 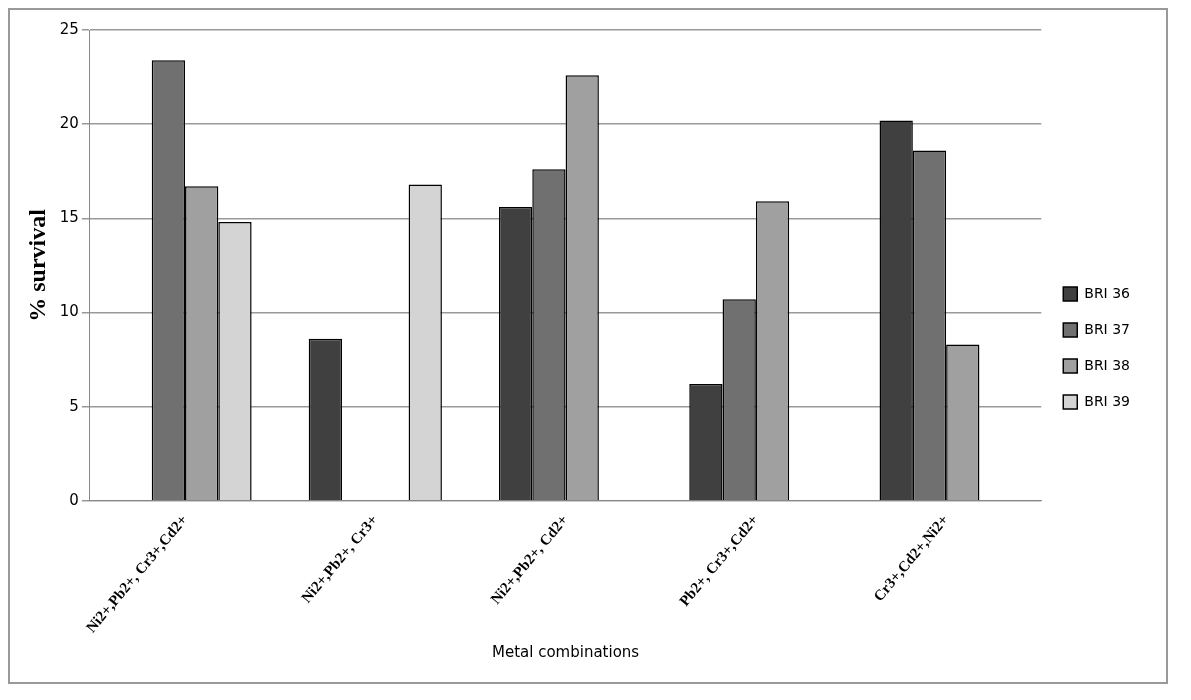 I want to click on legend-label: BRI 38, so click(x=1107, y=364).